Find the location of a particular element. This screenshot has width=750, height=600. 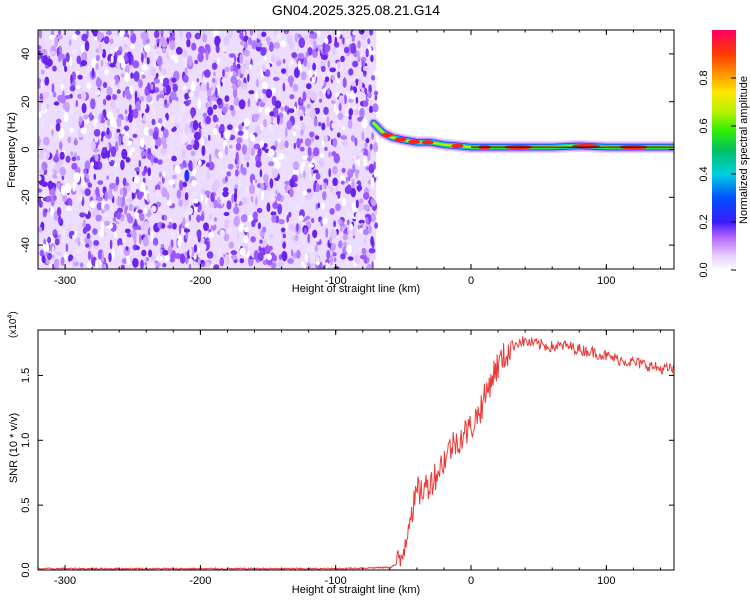

snr-xlabel: Height of straight line (km) is located at coordinates (356, 590).